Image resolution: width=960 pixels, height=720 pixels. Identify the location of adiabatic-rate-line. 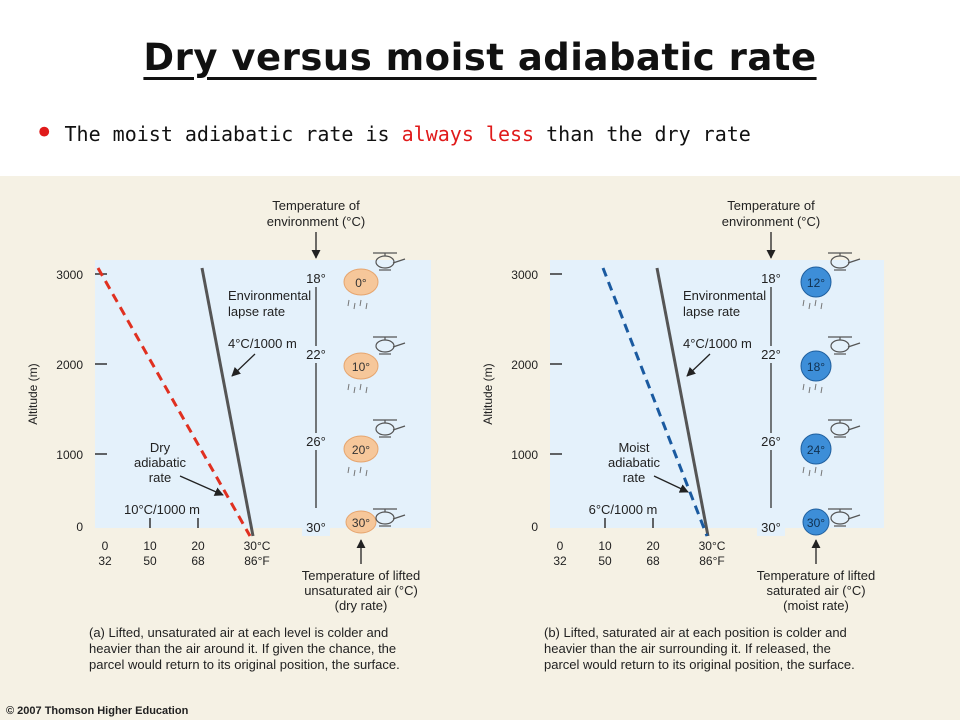
(174, 402).